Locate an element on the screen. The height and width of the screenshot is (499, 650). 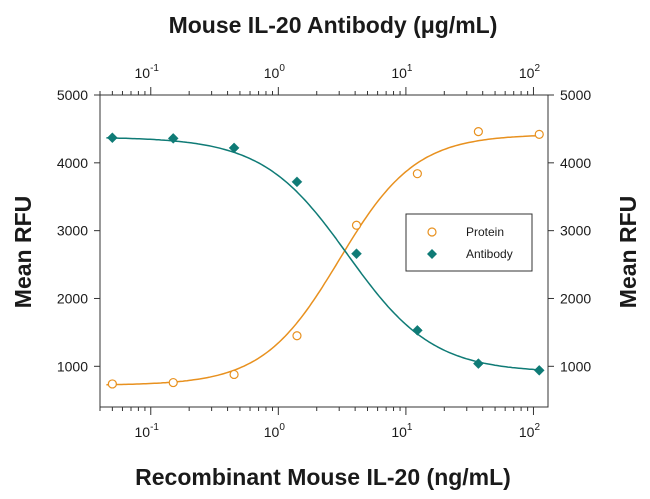
bottom-x-tick-label: 10⁻¹ is located at coordinates (147, 431).